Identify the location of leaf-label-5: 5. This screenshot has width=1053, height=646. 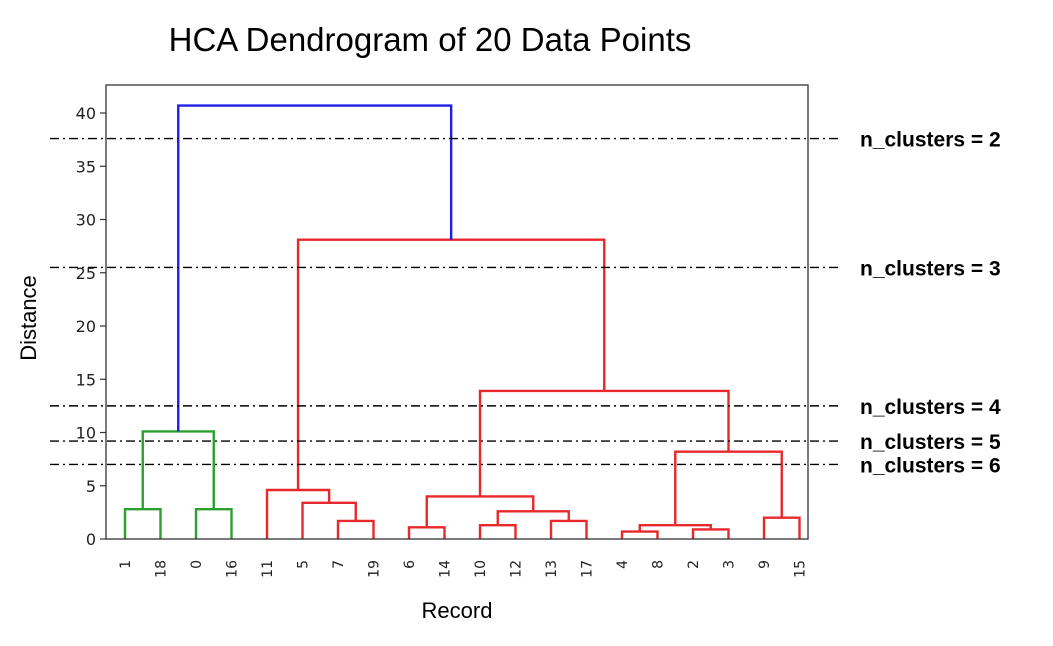
(304, 564).